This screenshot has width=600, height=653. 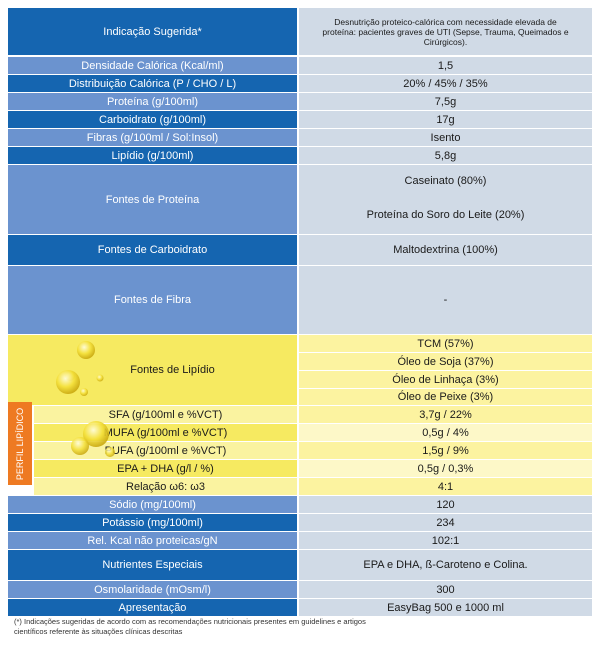 I want to click on row-value: 7,5g, so click(x=445, y=101).